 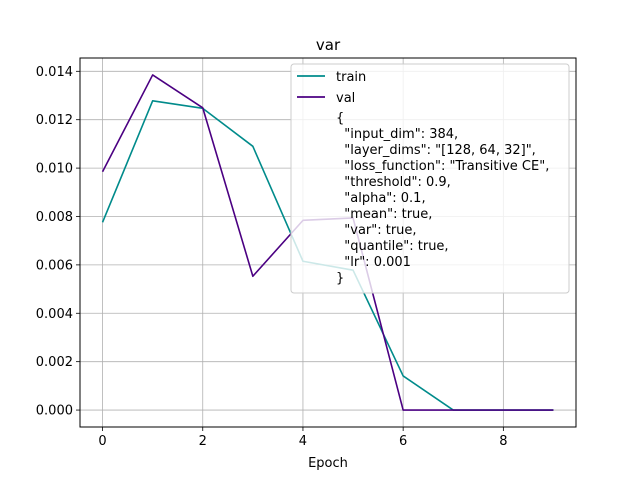 What do you see at coordinates (351, 77) in the screenshot?
I see `legend-label-train: train` at bounding box center [351, 77].